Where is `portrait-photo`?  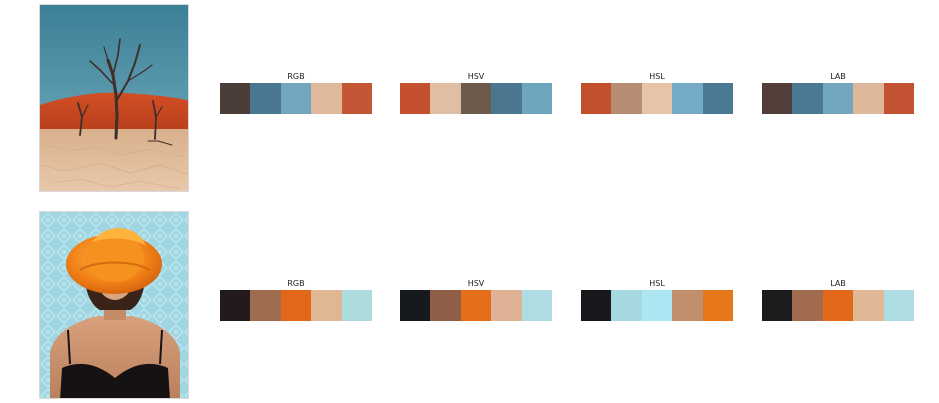 portrait-photo is located at coordinates (114, 305).